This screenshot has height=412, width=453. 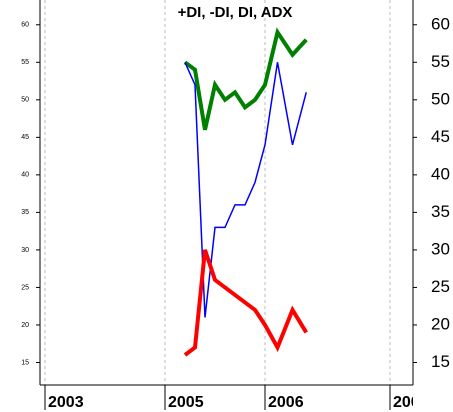 What do you see at coordinates (25, 325) in the screenshot?
I see `y-tick-label: 20` at bounding box center [25, 325].